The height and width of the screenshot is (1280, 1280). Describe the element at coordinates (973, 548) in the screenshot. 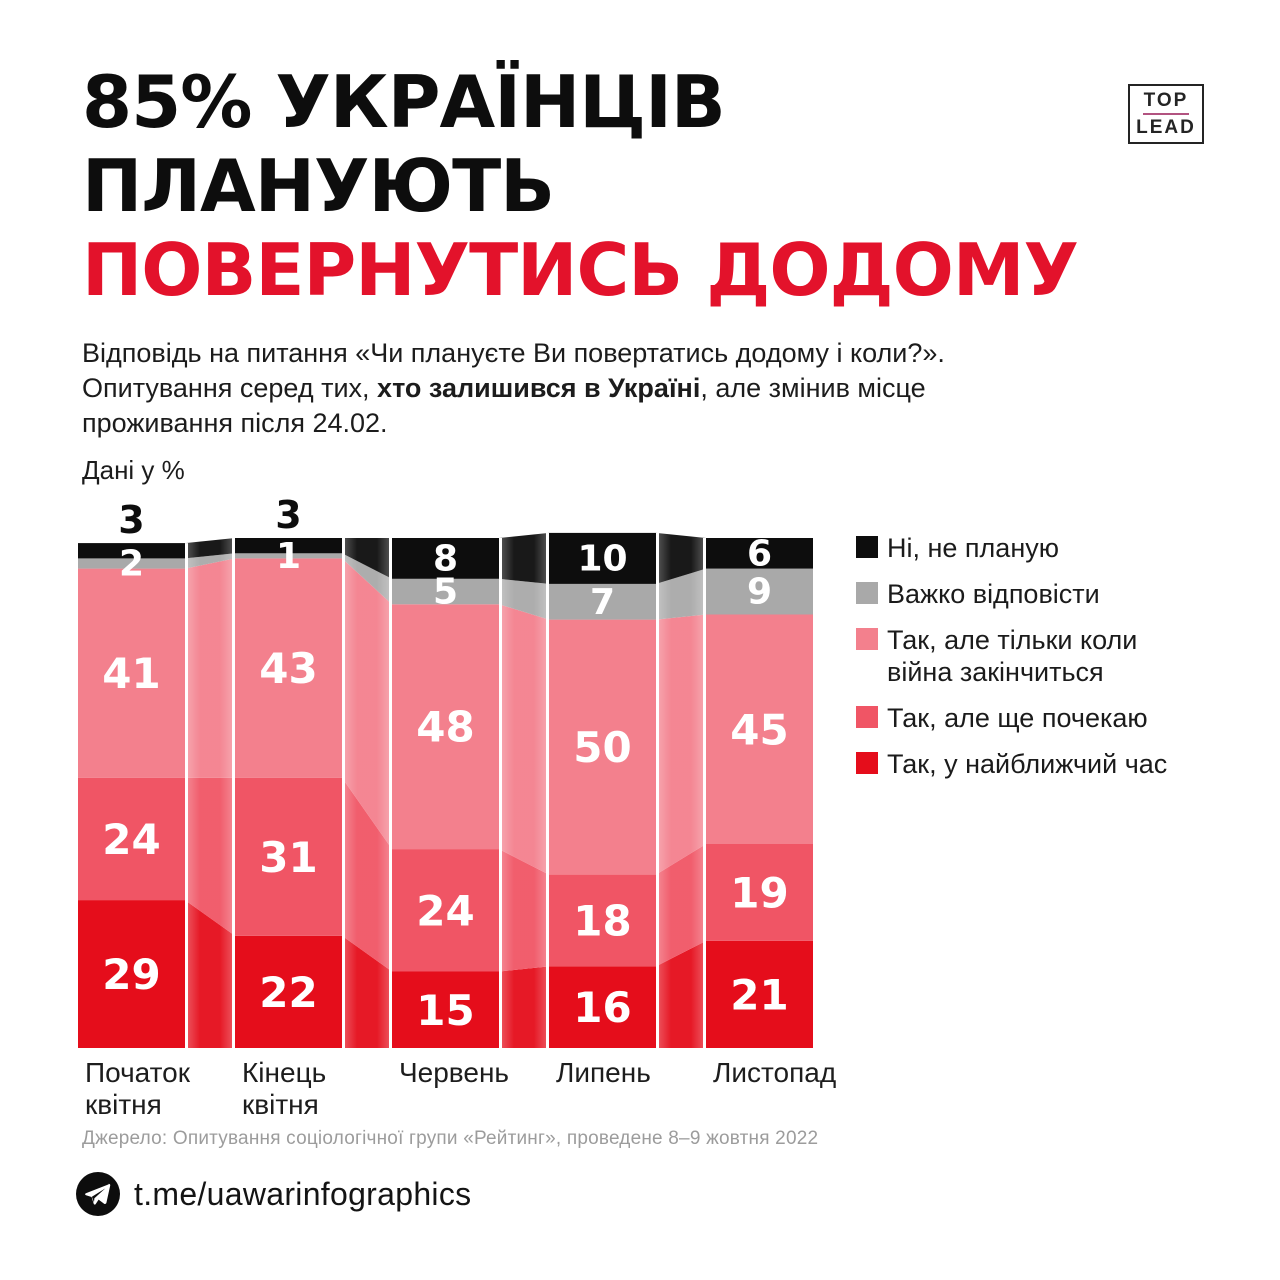

I see `legend-label: Ні, не планую` at that location.